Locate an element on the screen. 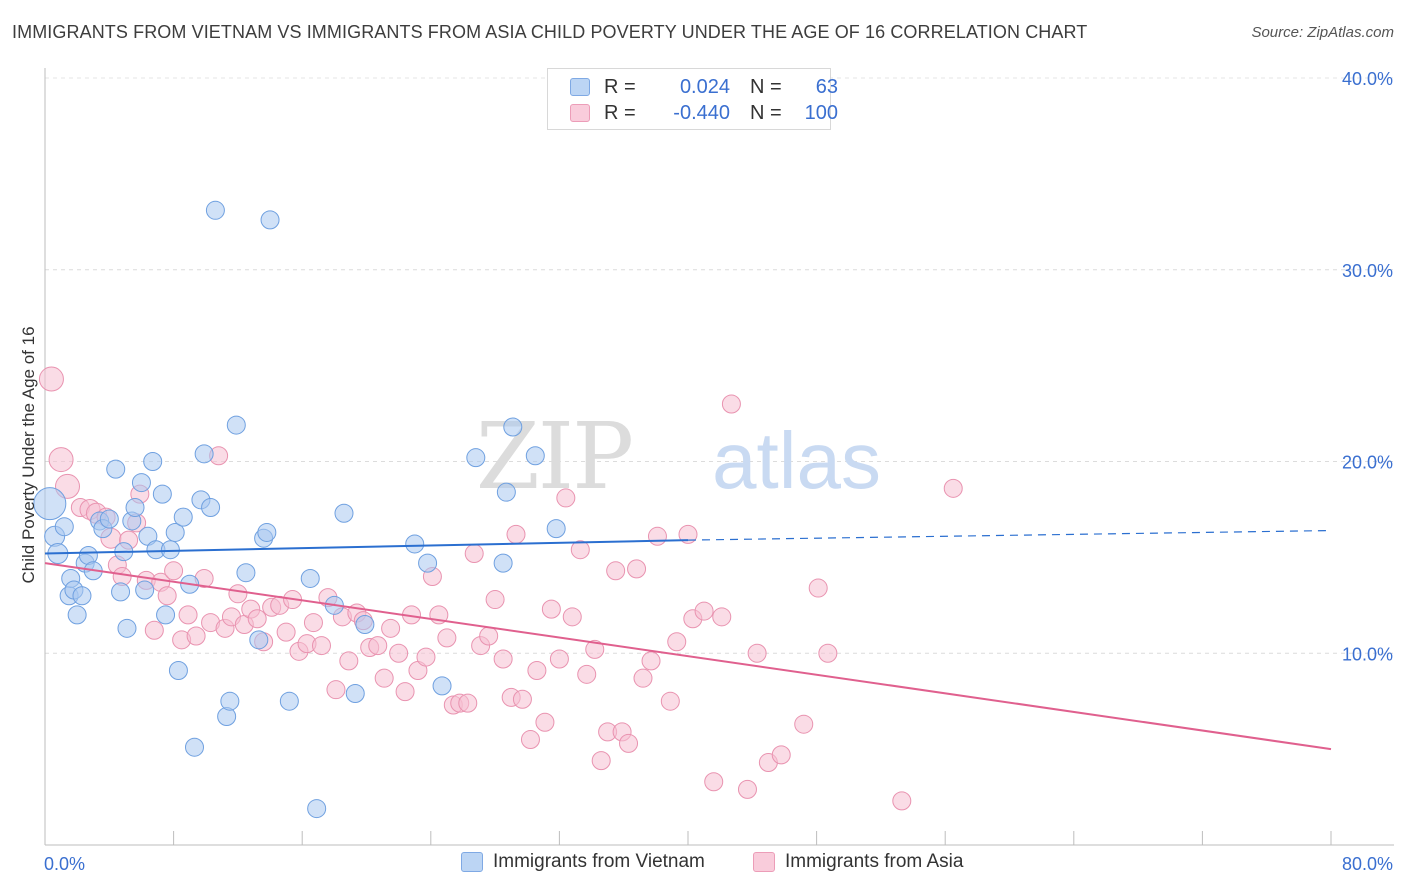 Image resolution: width=1406 pixels, height=892 pixels. vietnam-trend-line is located at coordinates (366, 547).